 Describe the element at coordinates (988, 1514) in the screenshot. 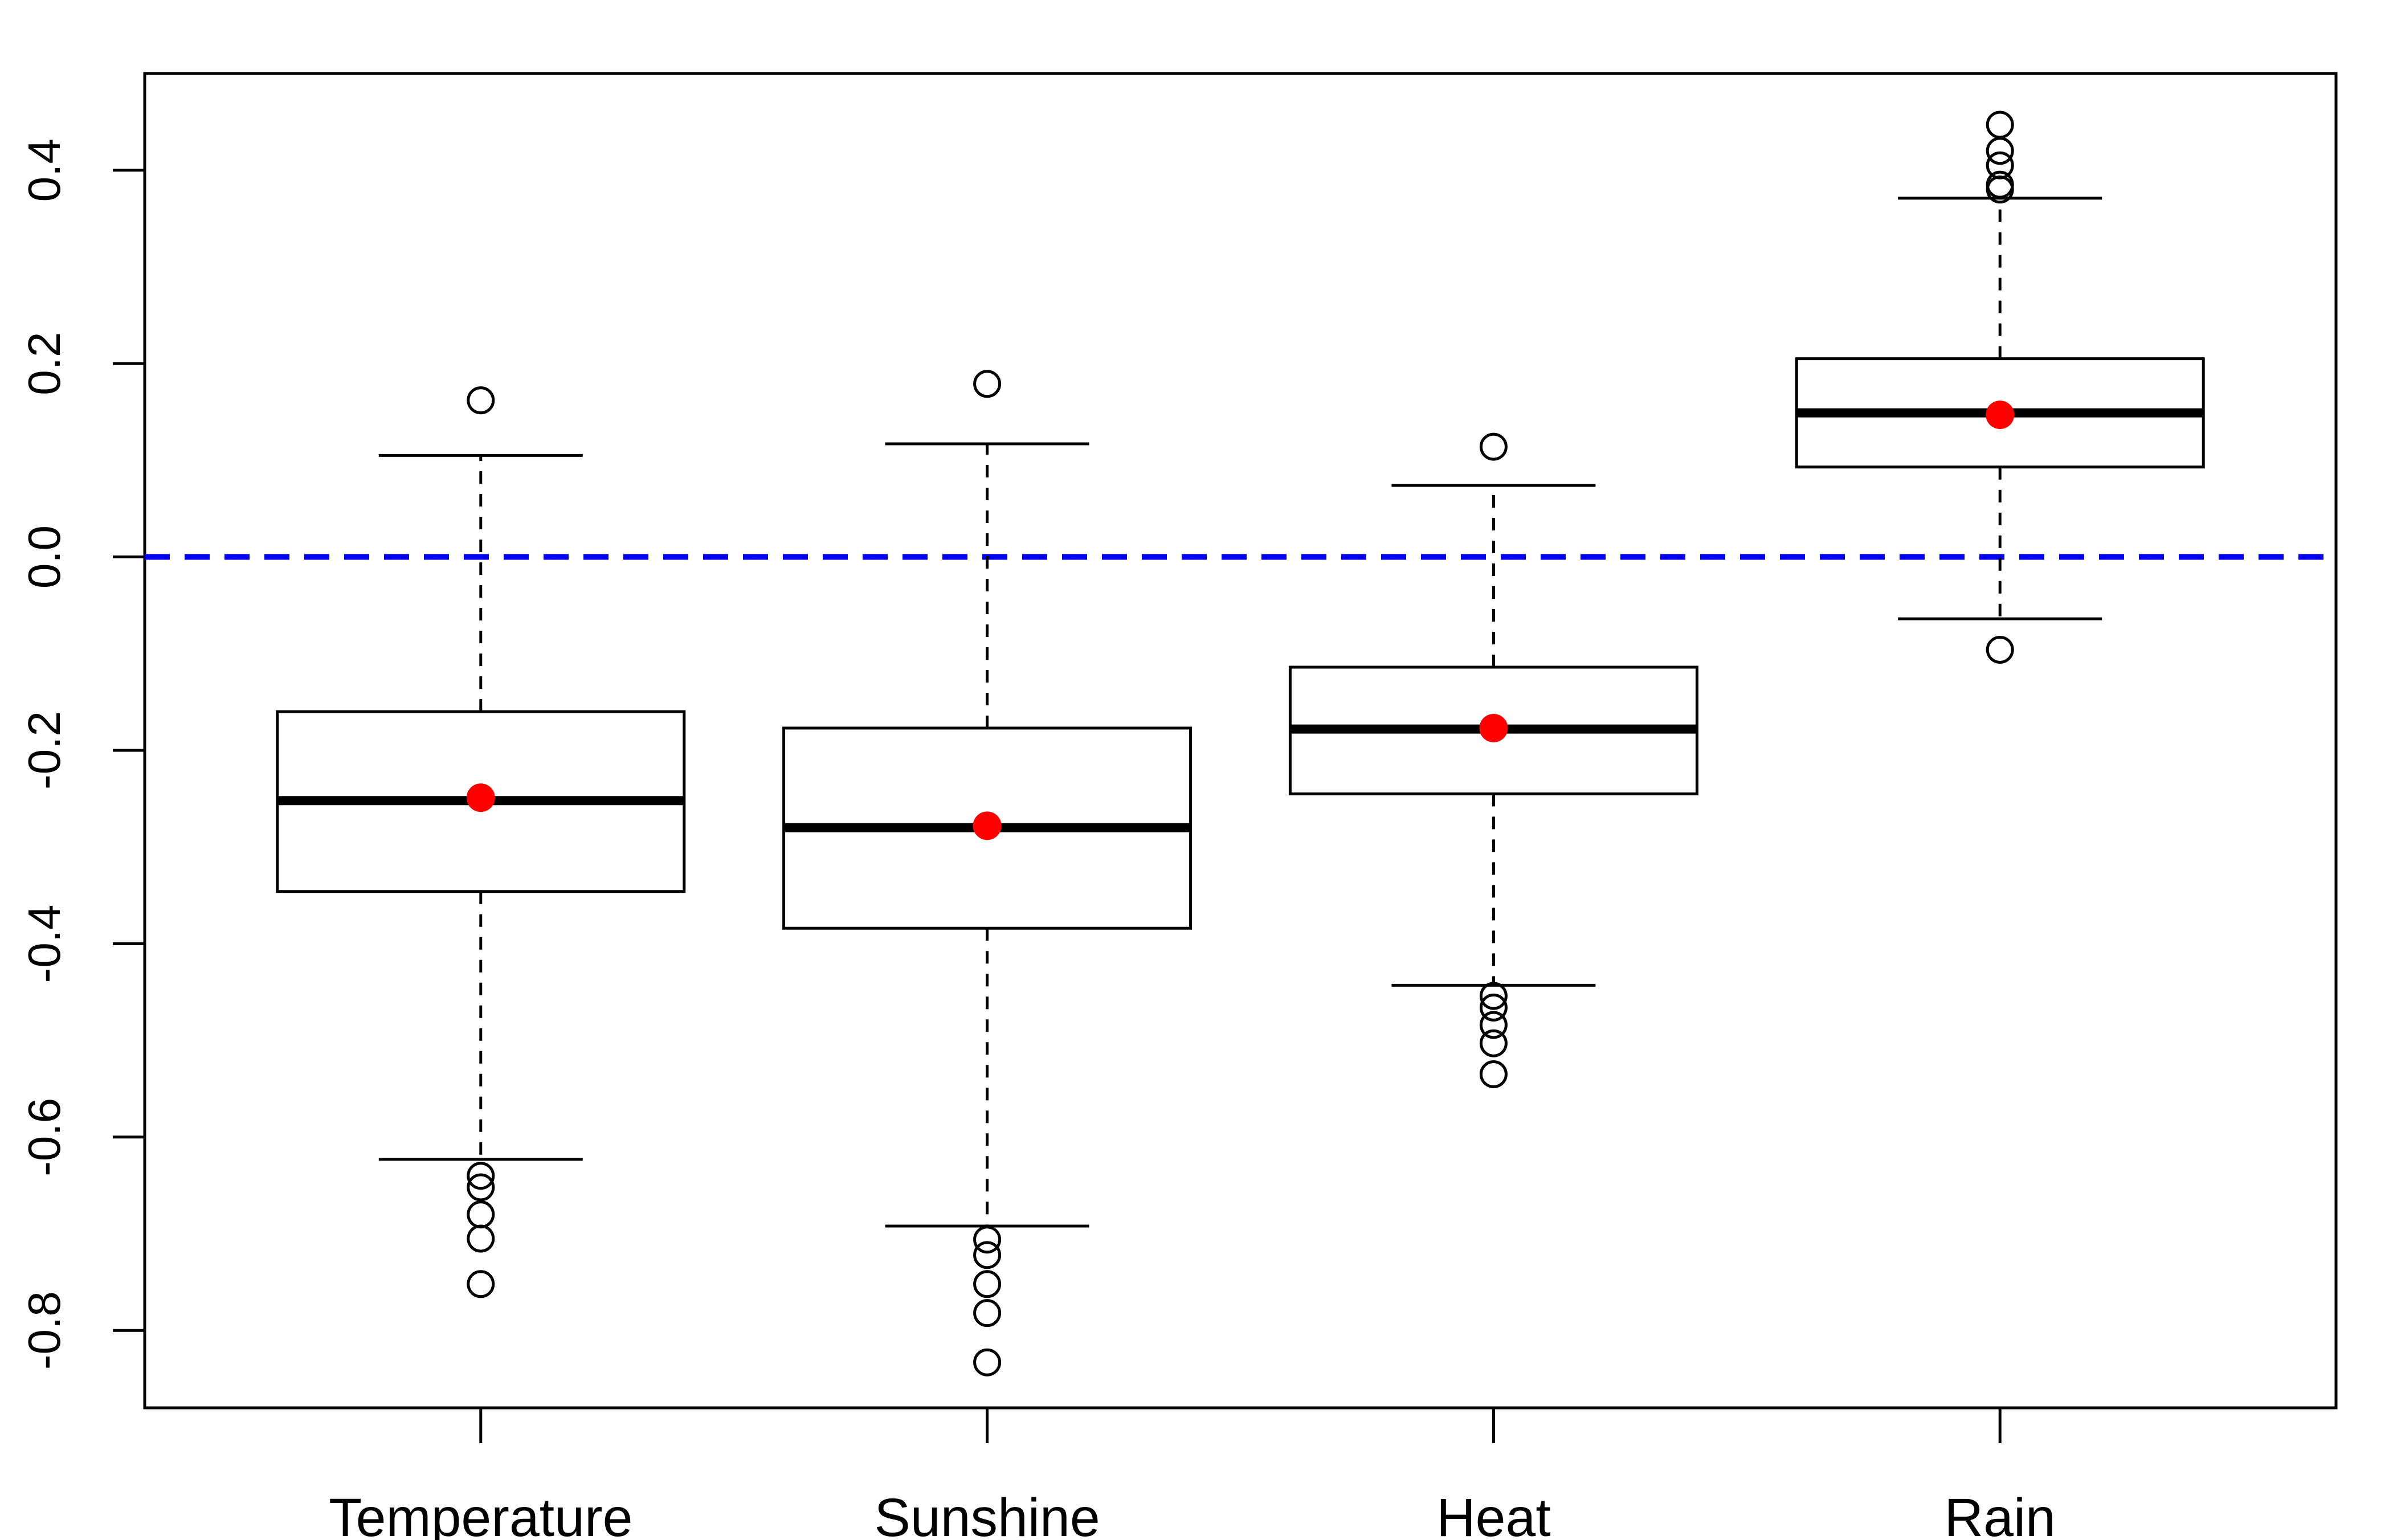

I see `x-tick-label-sunshine: Sunshine` at that location.